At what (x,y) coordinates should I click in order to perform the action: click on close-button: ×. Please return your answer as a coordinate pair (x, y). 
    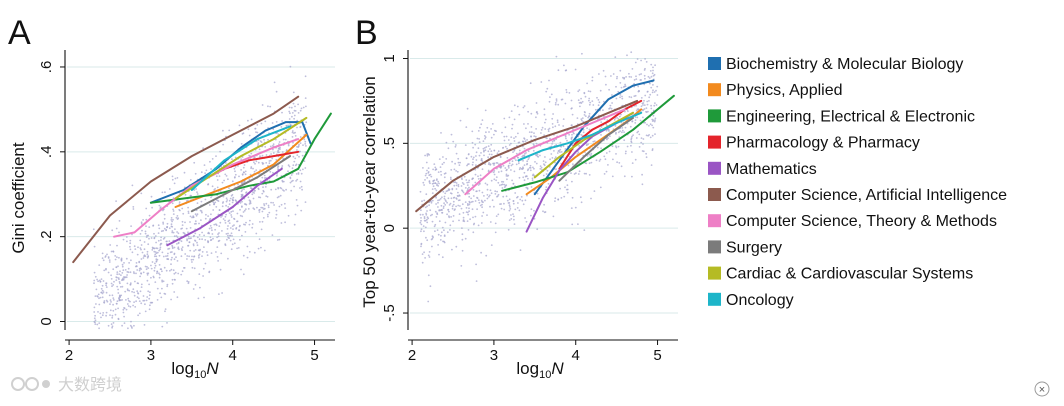
    Looking at the image, I should click on (1042, 389).